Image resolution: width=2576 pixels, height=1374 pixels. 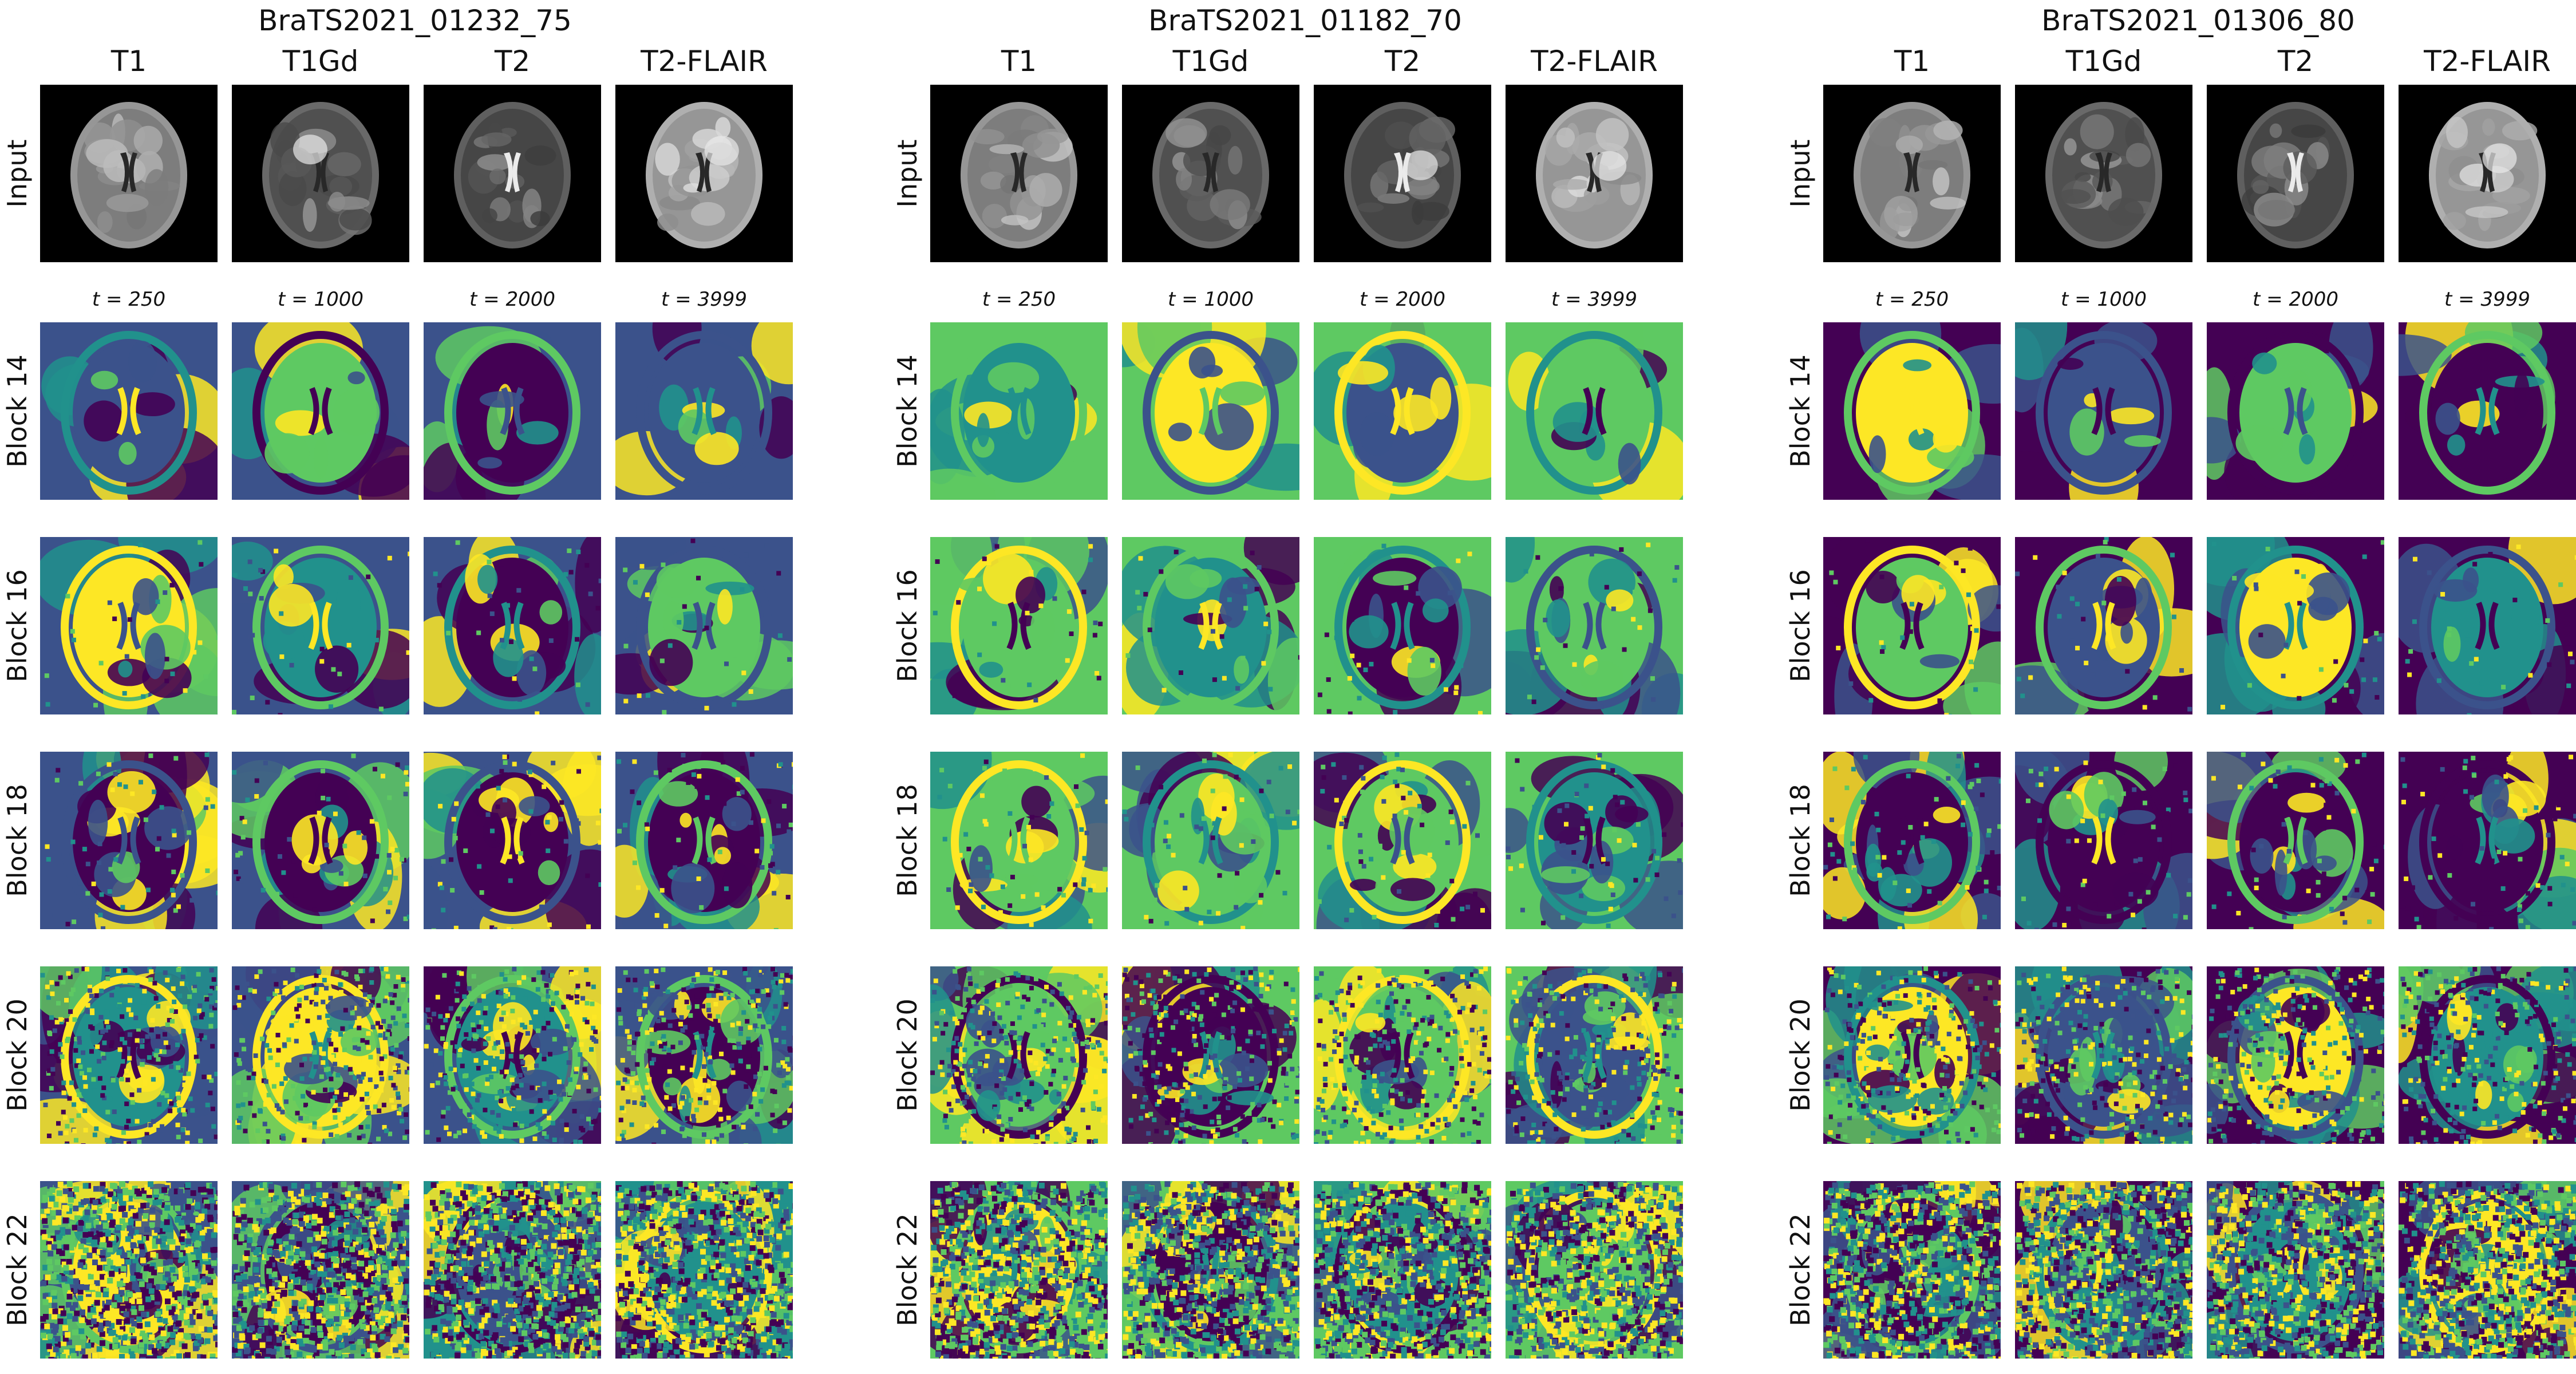 What do you see at coordinates (415, 21) in the screenshot?
I see `subject-title: BraTS2021_01232_75` at bounding box center [415, 21].